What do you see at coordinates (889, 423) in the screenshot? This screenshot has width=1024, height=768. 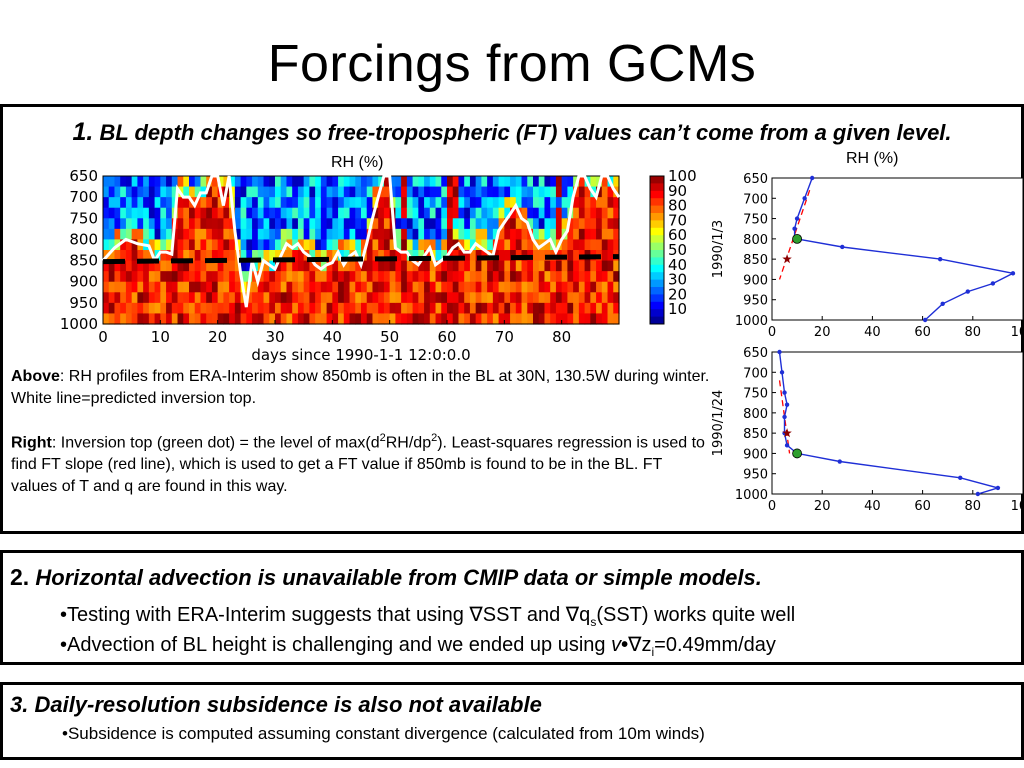 I see `rh-profile-line` at bounding box center [889, 423].